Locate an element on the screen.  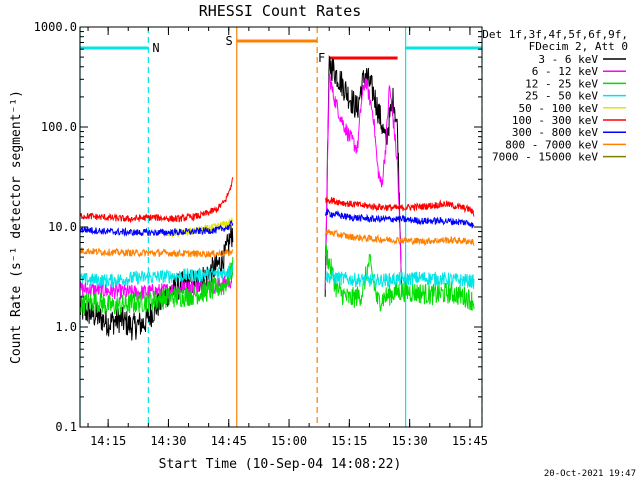
legend-entry: 50 - 100 keV is located at coordinates (559, 108).